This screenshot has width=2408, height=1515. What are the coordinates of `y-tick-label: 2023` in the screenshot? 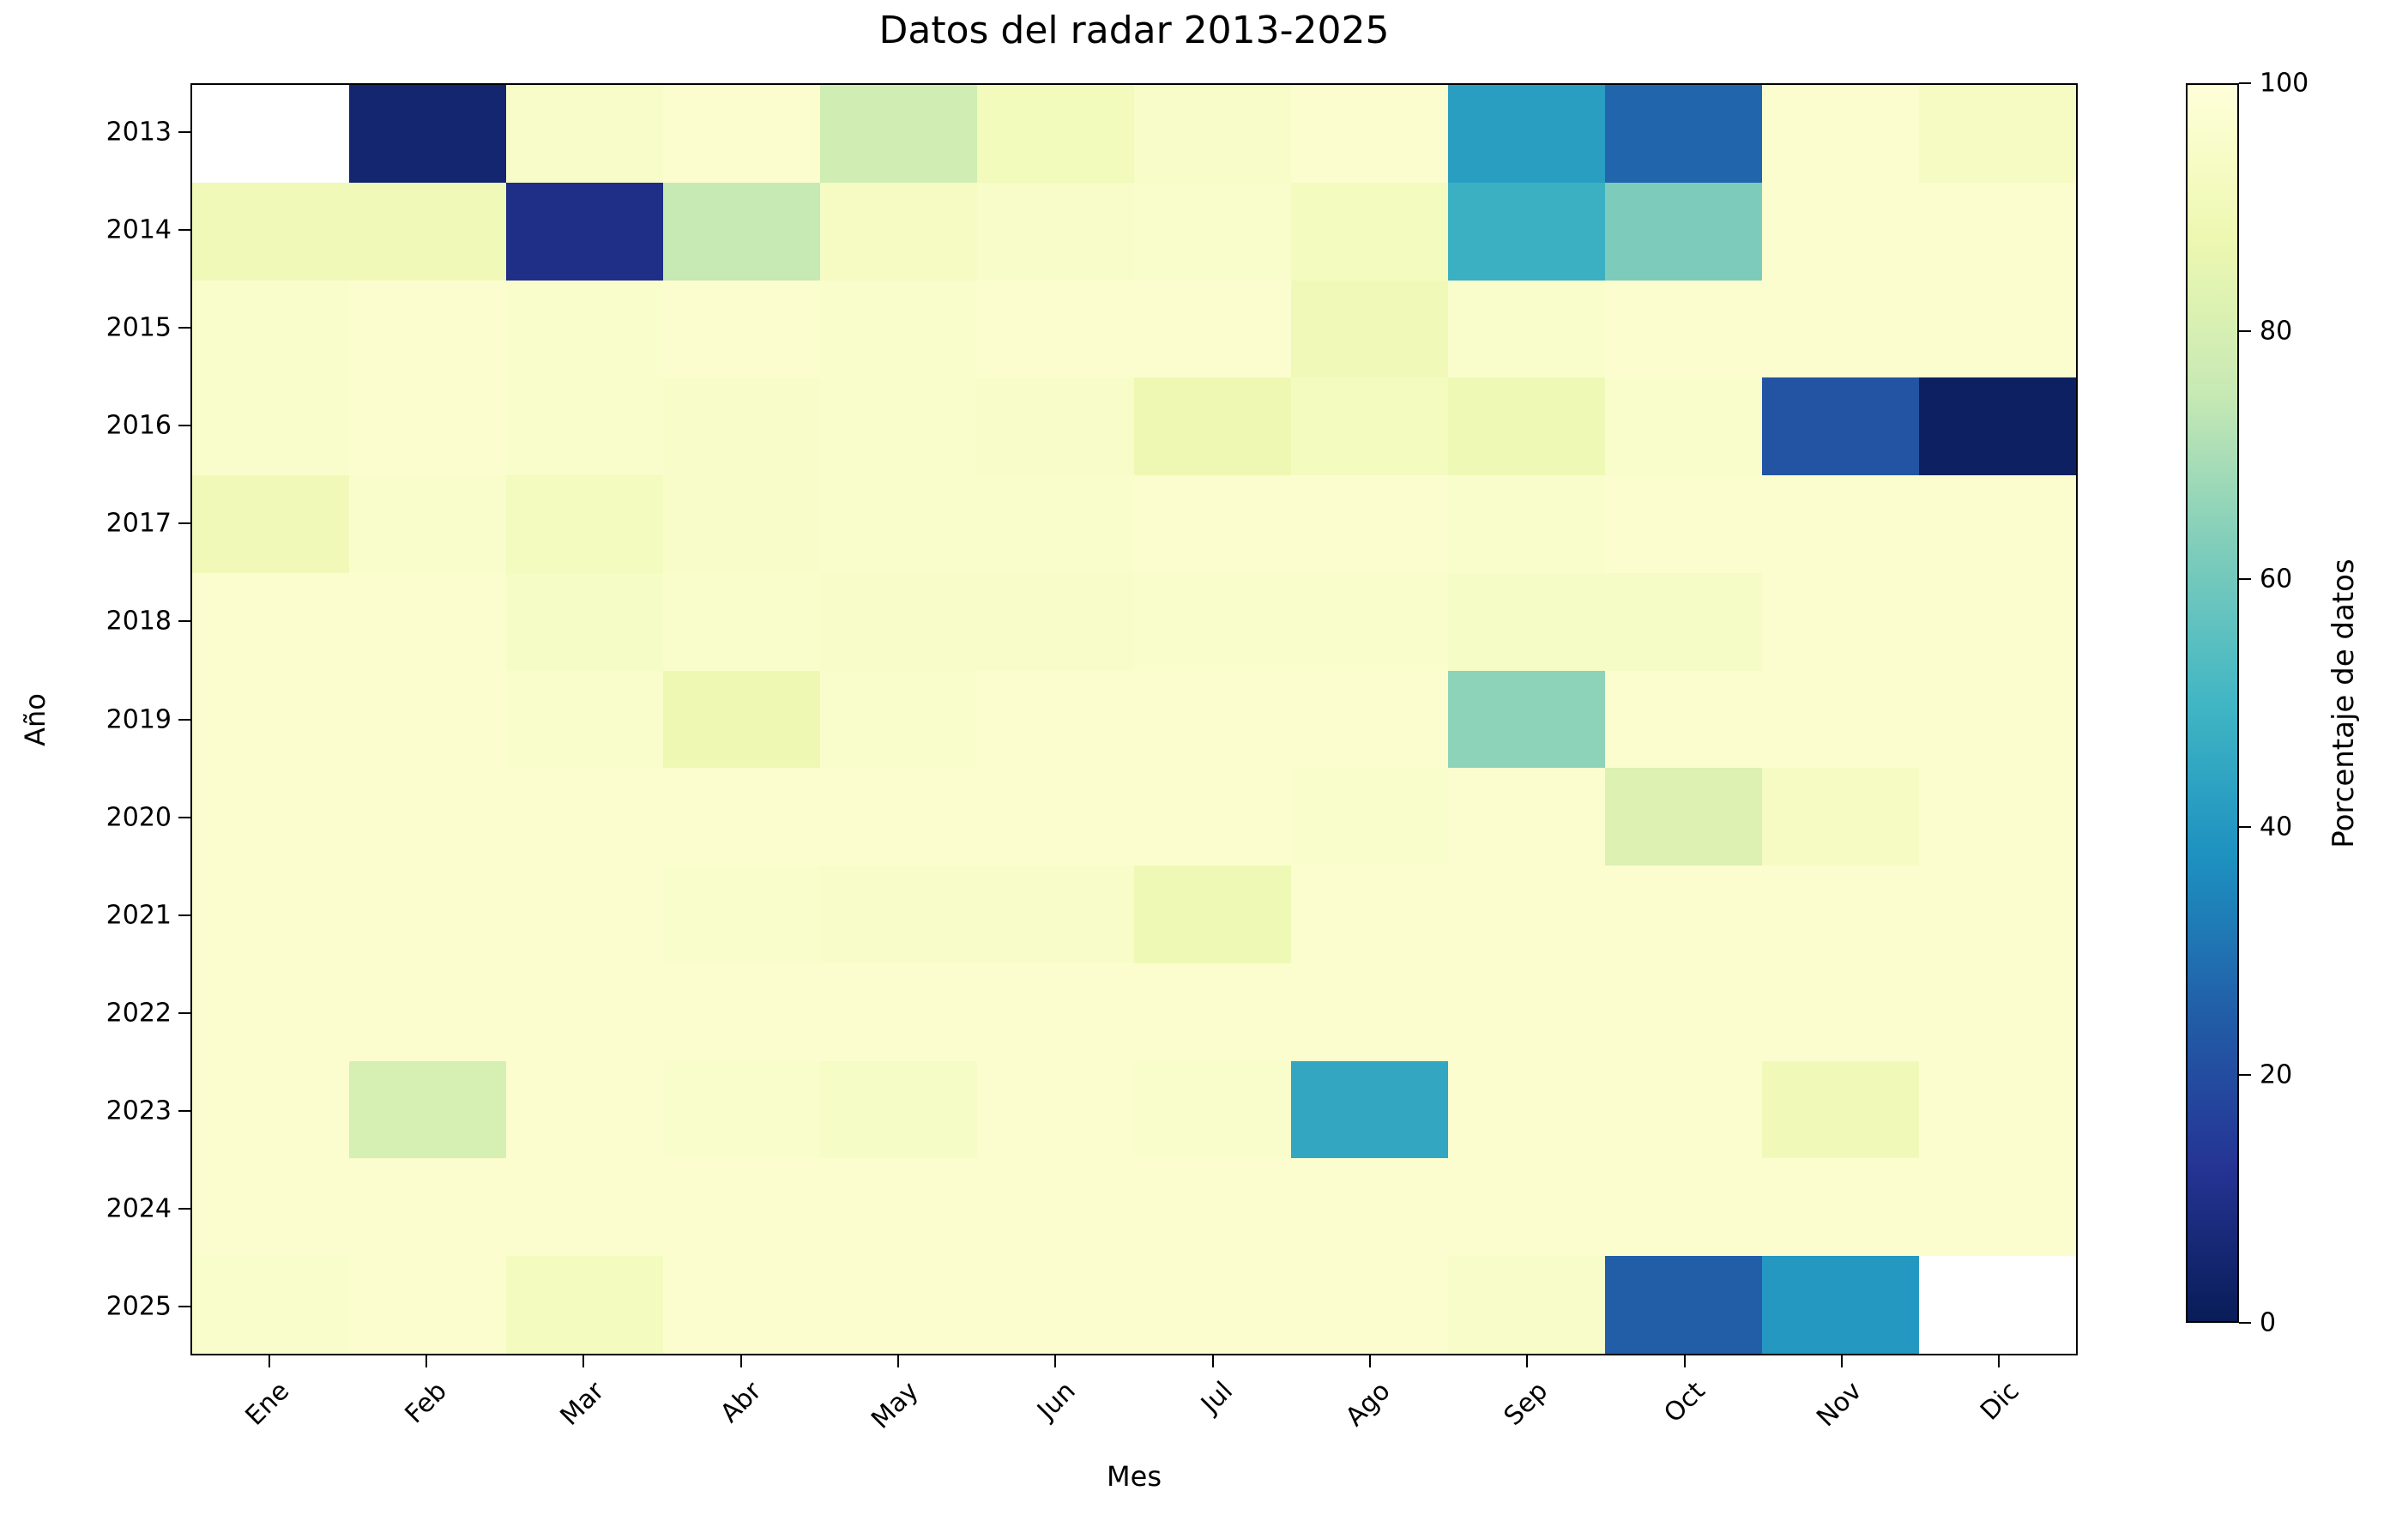 It's located at (139, 1111).